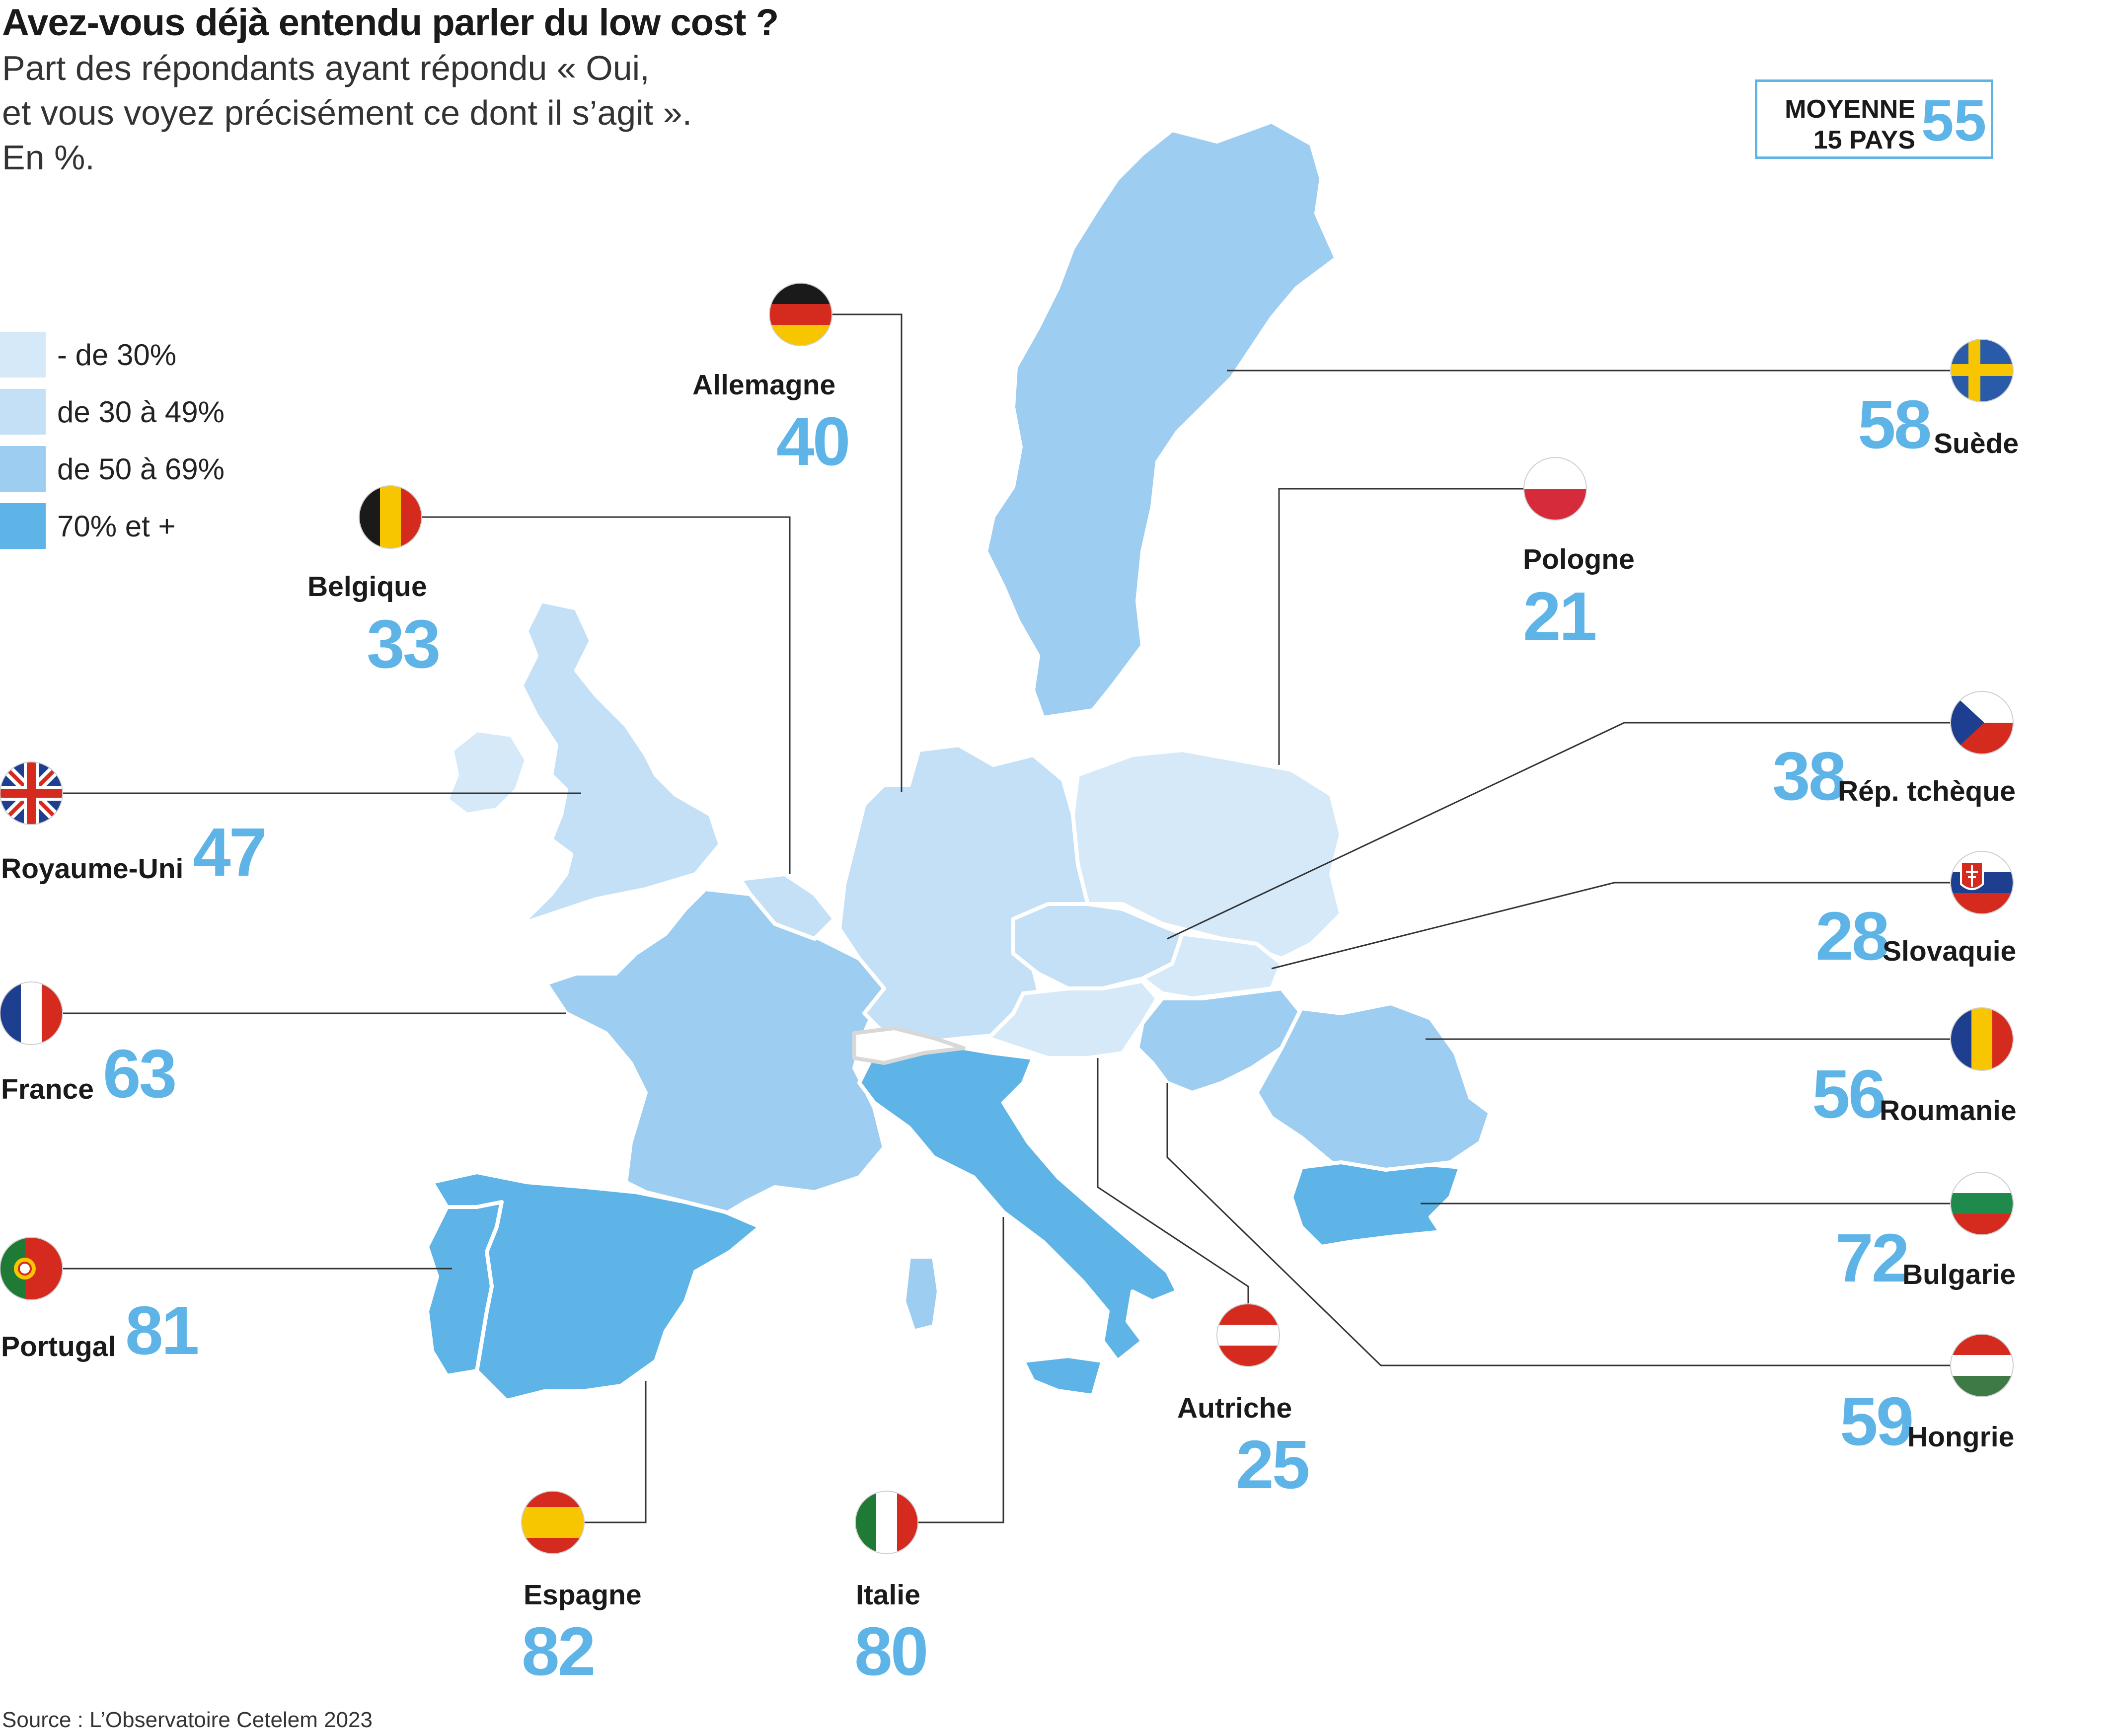 The height and width of the screenshot is (1736, 2111). I want to click on label-bulgarie-value: 72, so click(1872, 1258).